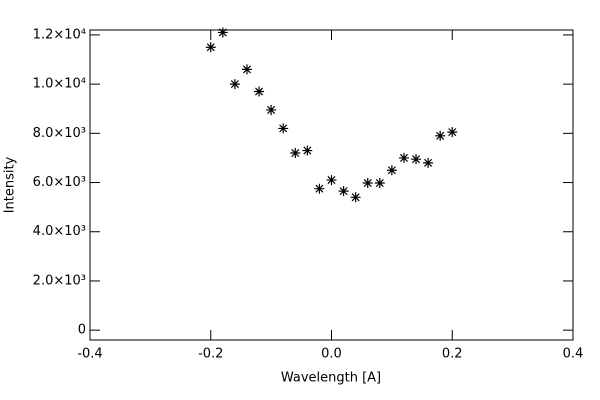 The image size is (600, 400). I want to click on x-tick-label: 0.0, so click(331, 354).